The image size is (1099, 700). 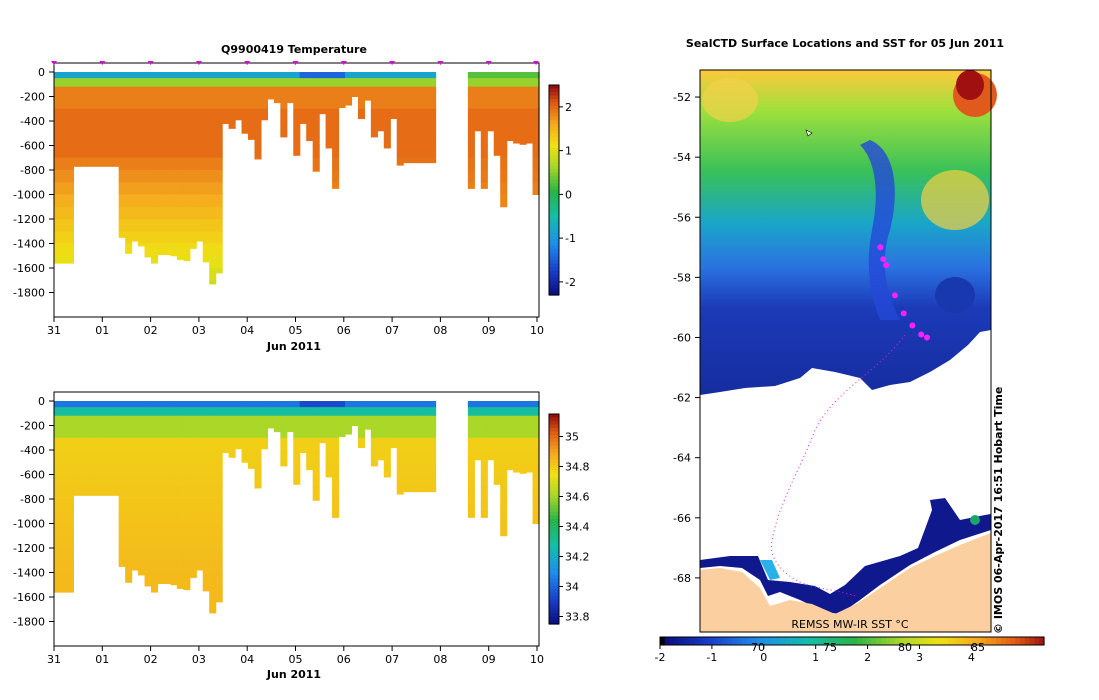 What do you see at coordinates (880, 230) in the screenshot?
I see `cold-filament` at bounding box center [880, 230].